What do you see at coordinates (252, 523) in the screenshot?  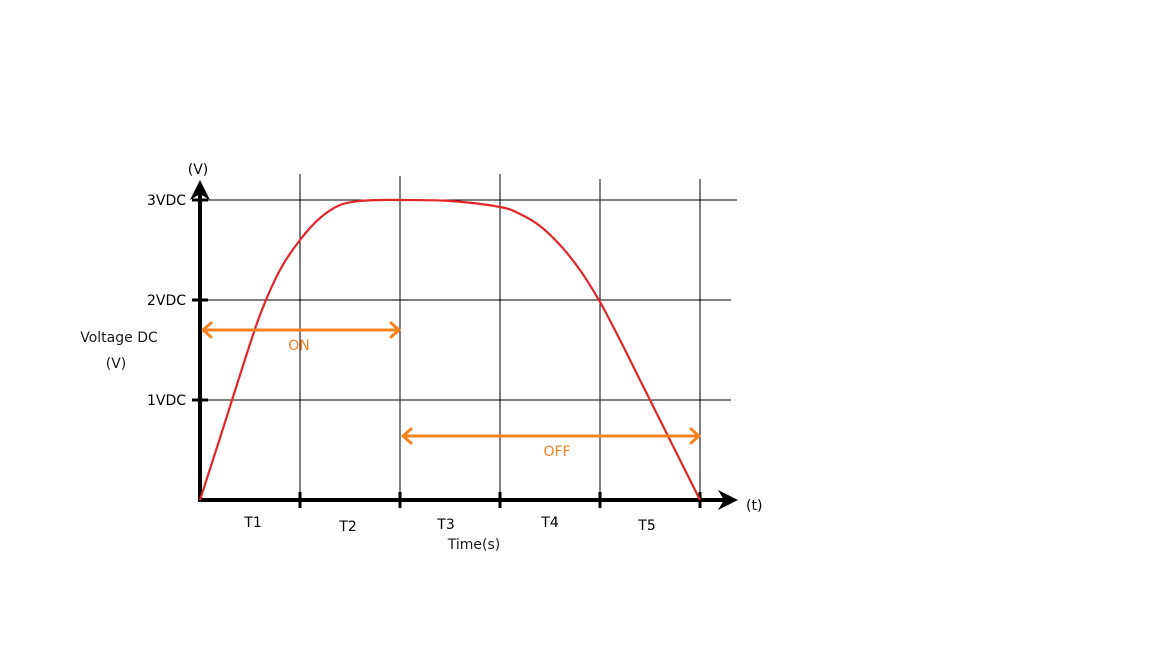 I see `x-interval-label: T1` at bounding box center [252, 523].